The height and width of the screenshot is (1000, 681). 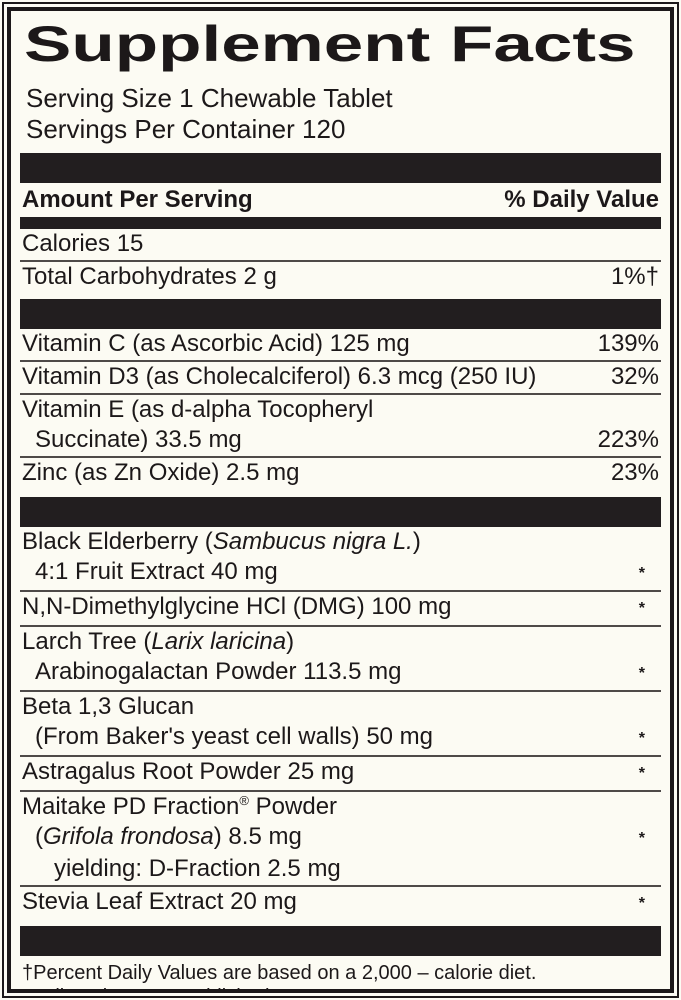 What do you see at coordinates (340, 512) in the screenshot?
I see `section-bar-botanicals` at bounding box center [340, 512].